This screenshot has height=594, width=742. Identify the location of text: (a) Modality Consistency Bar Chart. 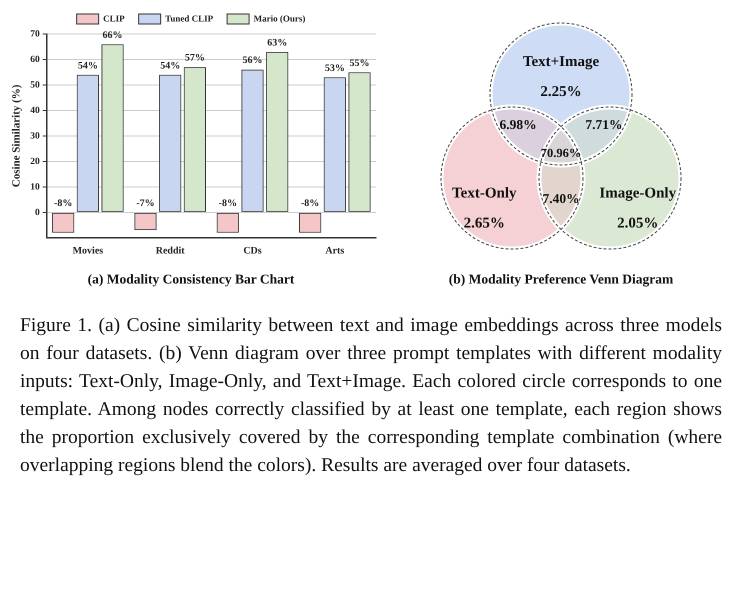
(191, 278).